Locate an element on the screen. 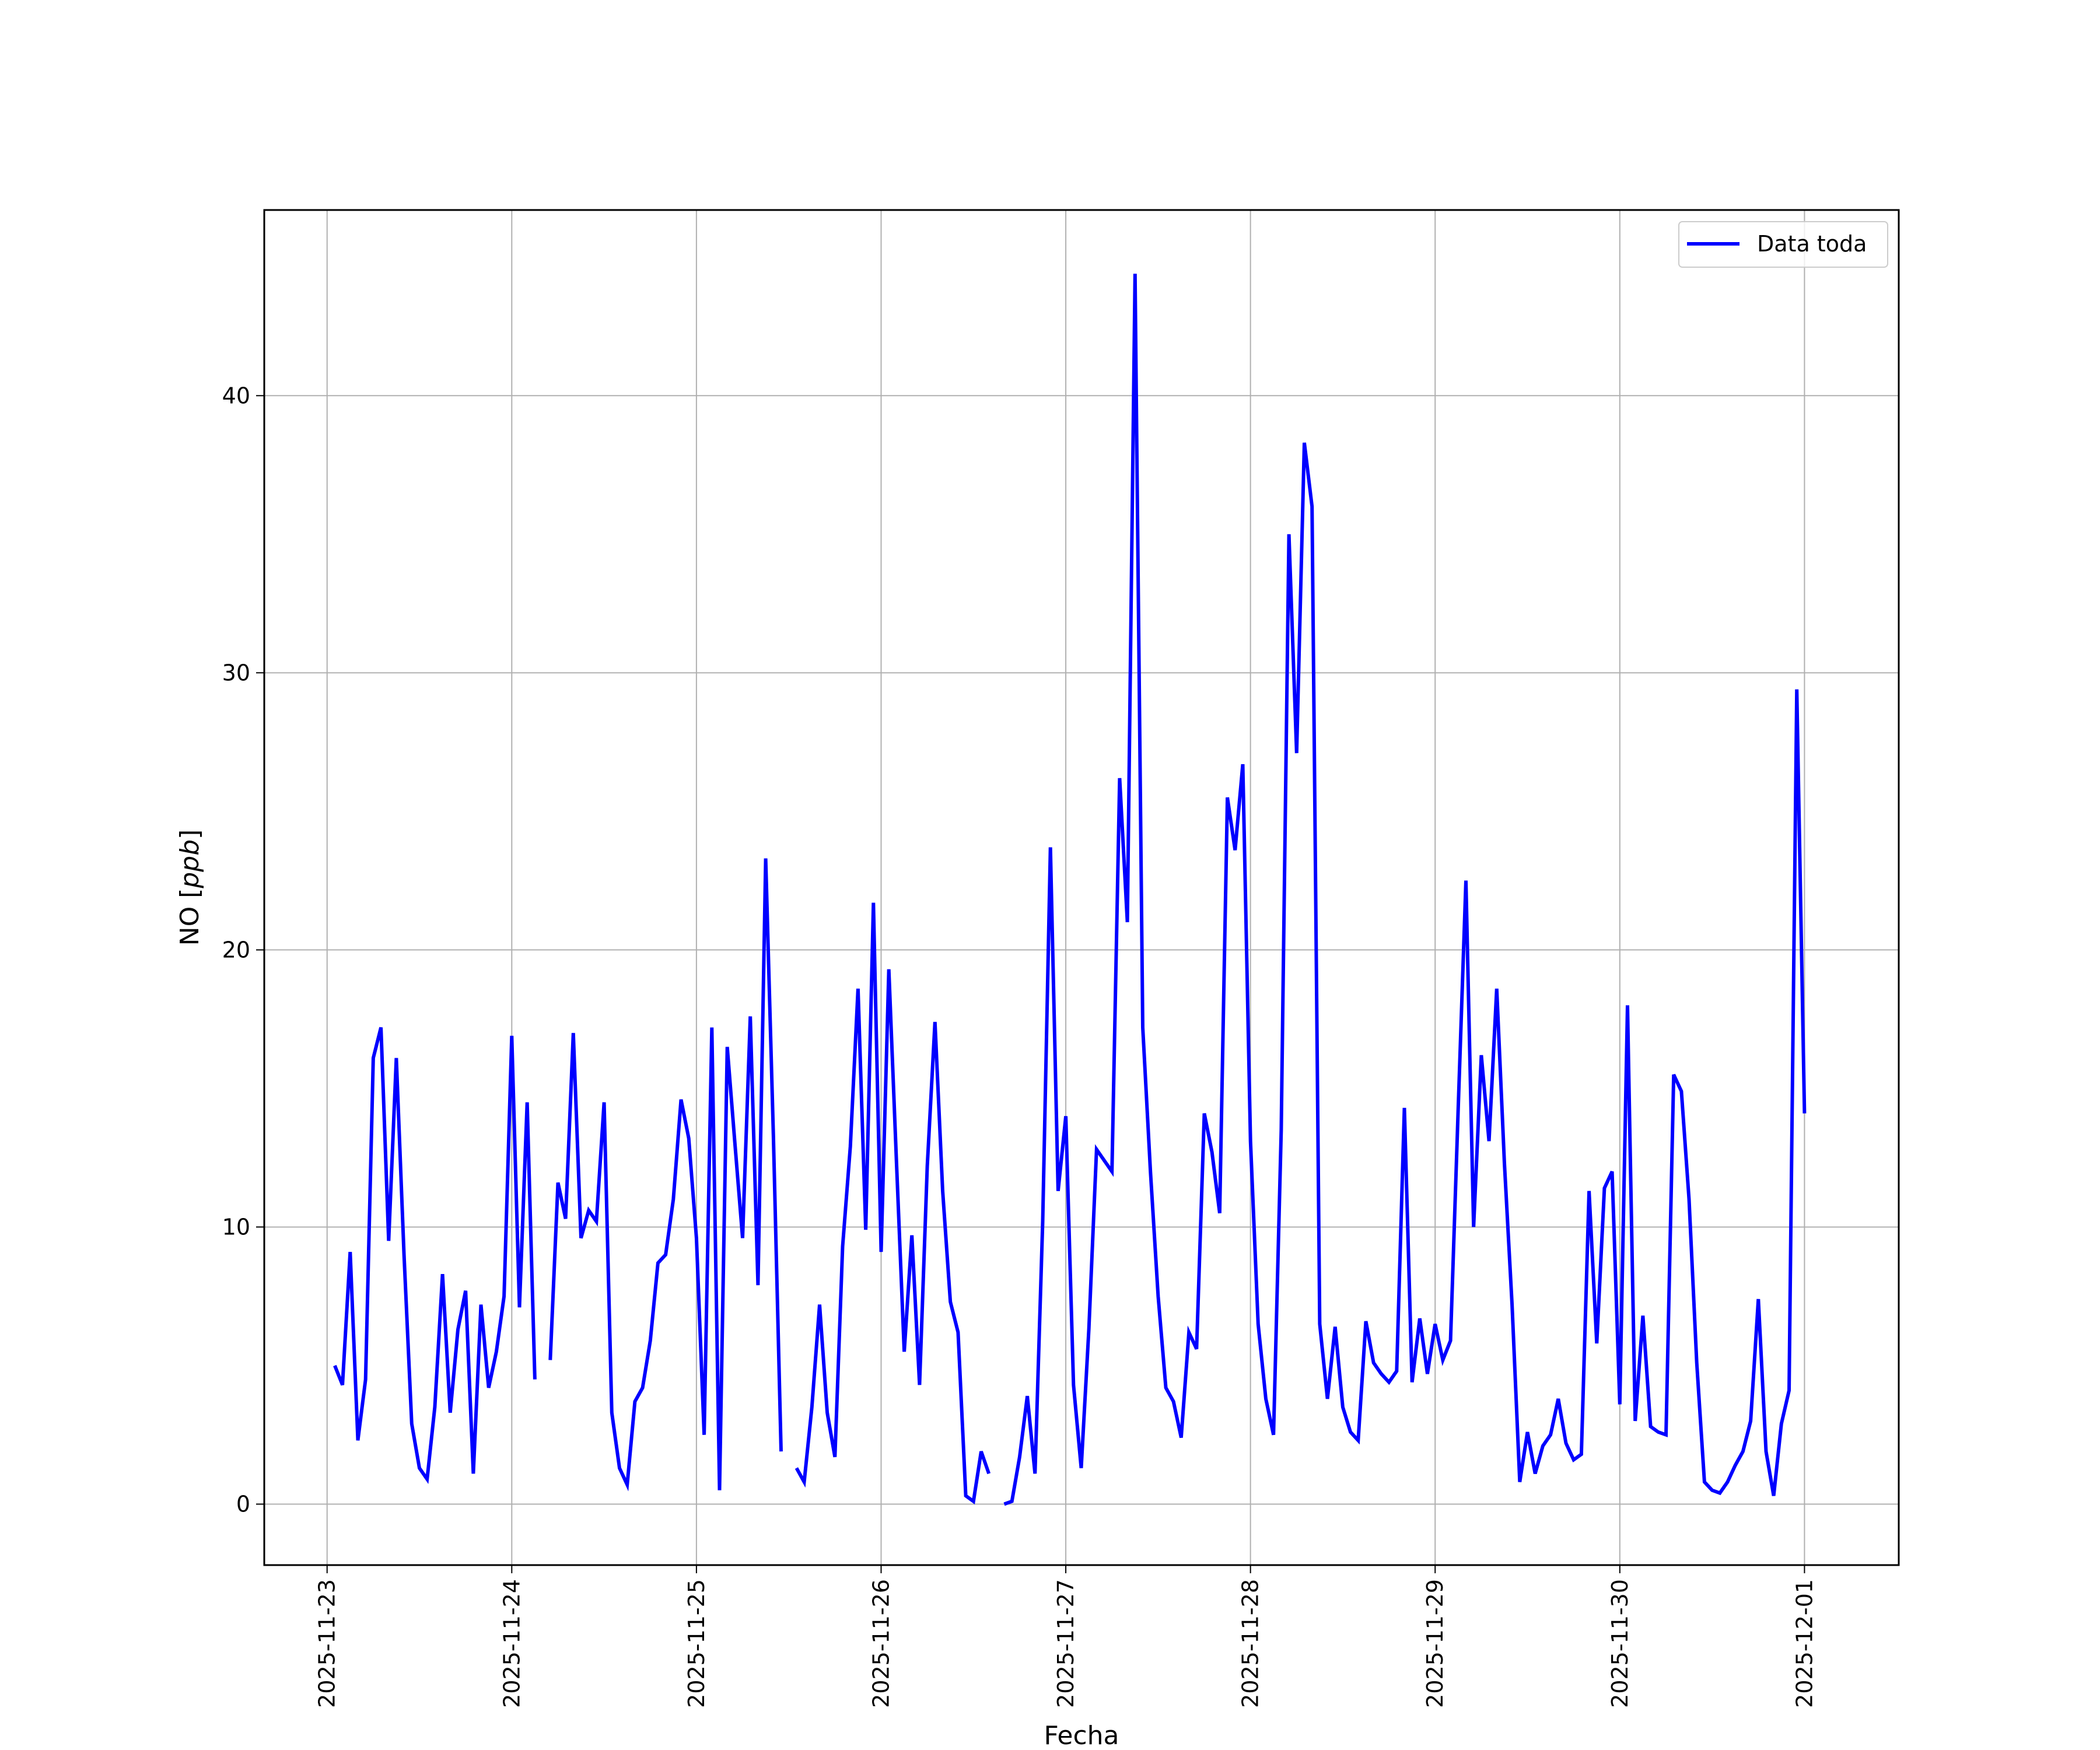  y-tick-label: 20 is located at coordinates (236, 950).